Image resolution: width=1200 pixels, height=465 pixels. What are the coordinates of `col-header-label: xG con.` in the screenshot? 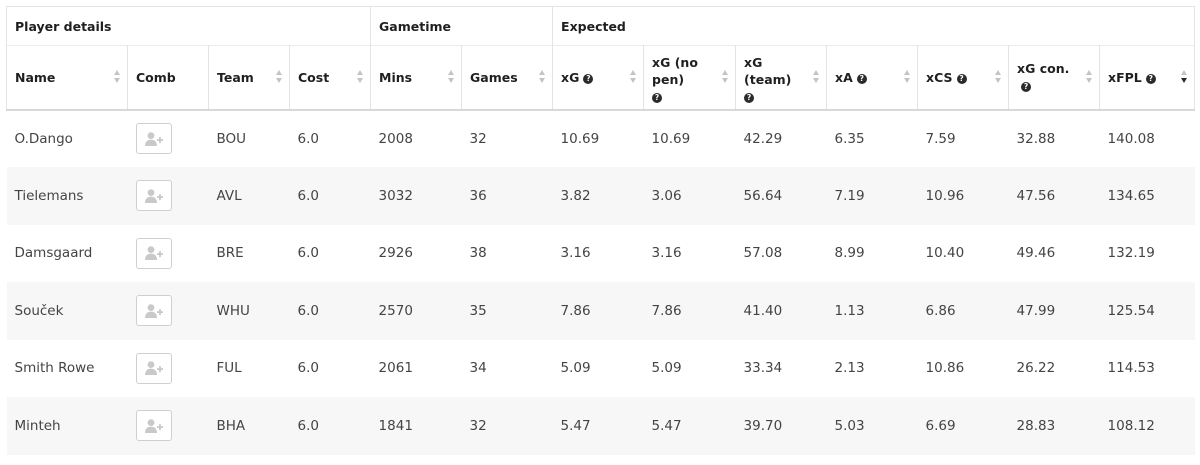 It's located at (1043, 69).